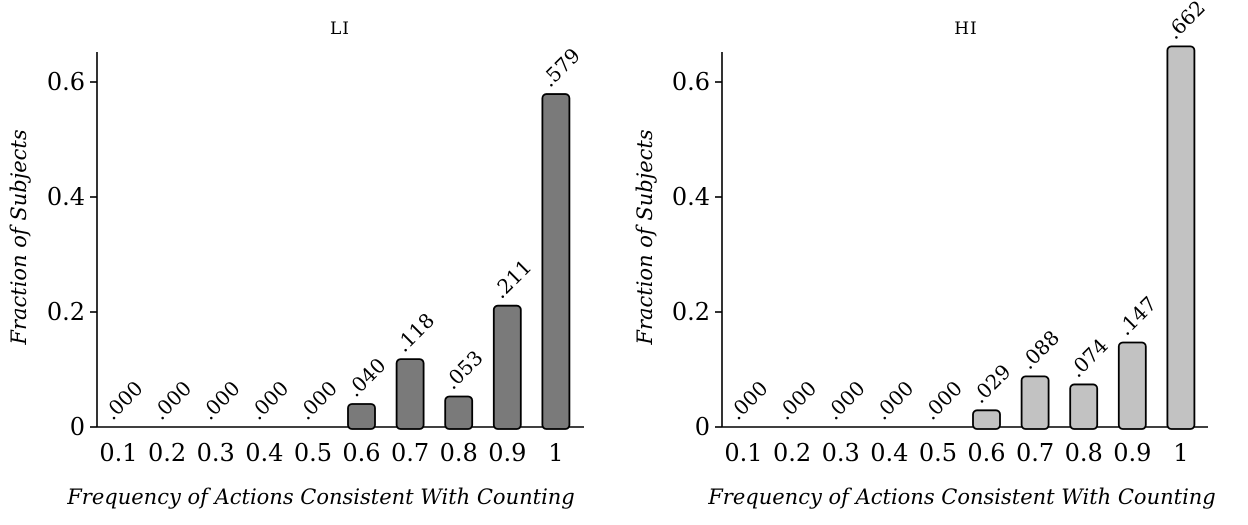 This screenshot has width=1248, height=525. I want to click on chart-title: HI, so click(966, 29).